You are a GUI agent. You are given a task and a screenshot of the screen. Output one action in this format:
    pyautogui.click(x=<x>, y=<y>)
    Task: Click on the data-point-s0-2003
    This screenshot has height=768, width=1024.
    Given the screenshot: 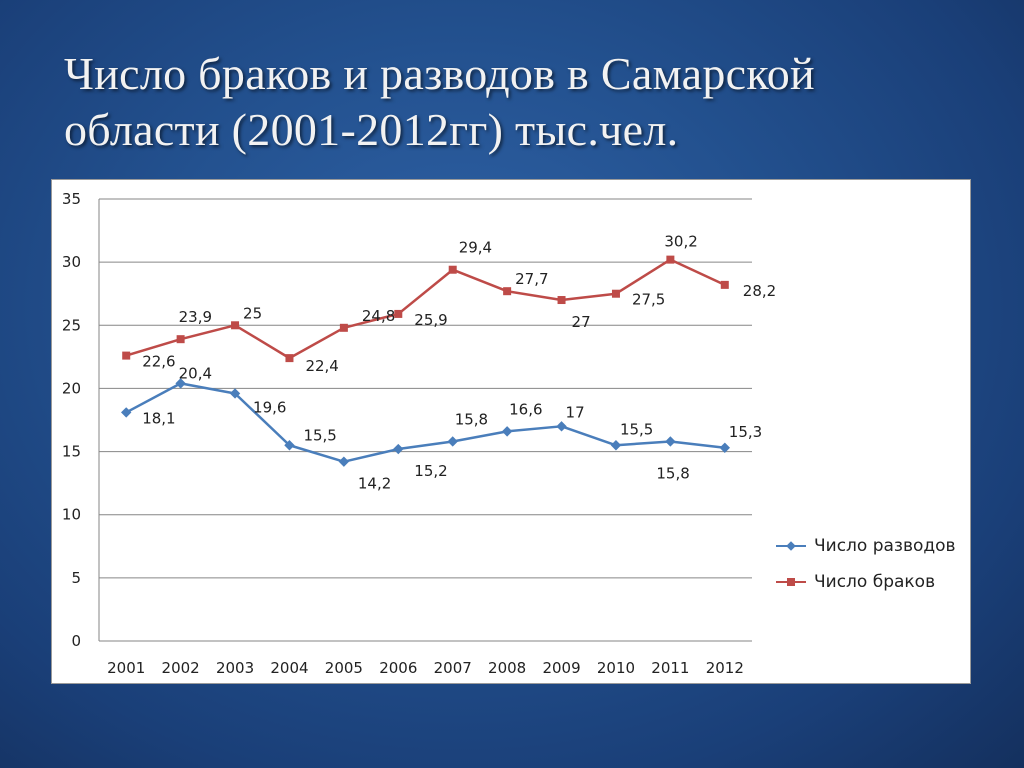 What is the action you would take?
    pyautogui.click(x=235, y=393)
    